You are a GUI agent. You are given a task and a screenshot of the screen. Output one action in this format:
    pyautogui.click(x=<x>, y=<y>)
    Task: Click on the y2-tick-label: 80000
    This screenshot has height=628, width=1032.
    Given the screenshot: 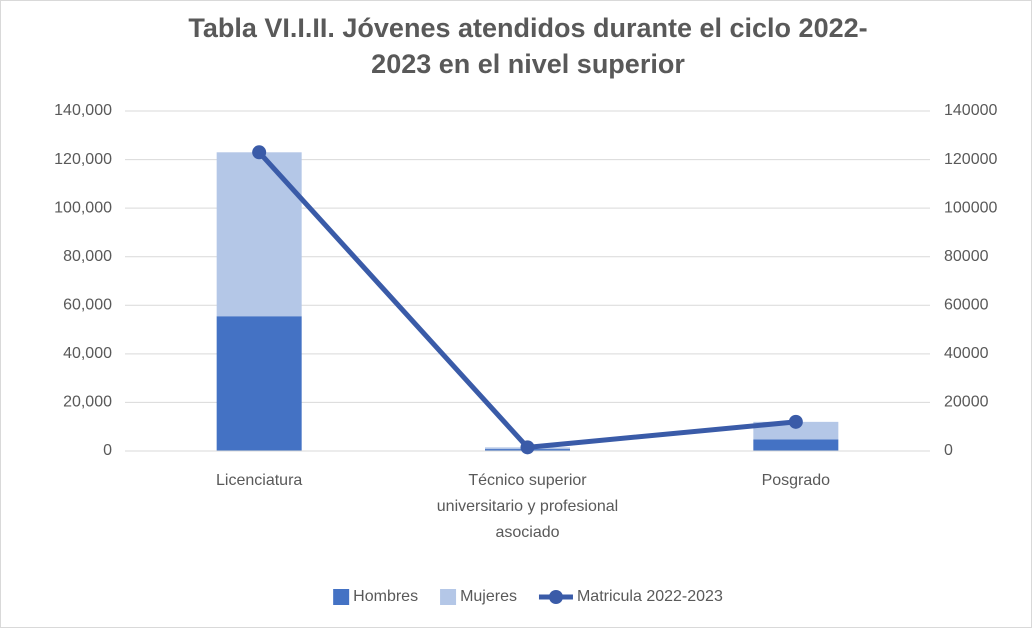 What is the action you would take?
    pyautogui.click(x=966, y=256)
    